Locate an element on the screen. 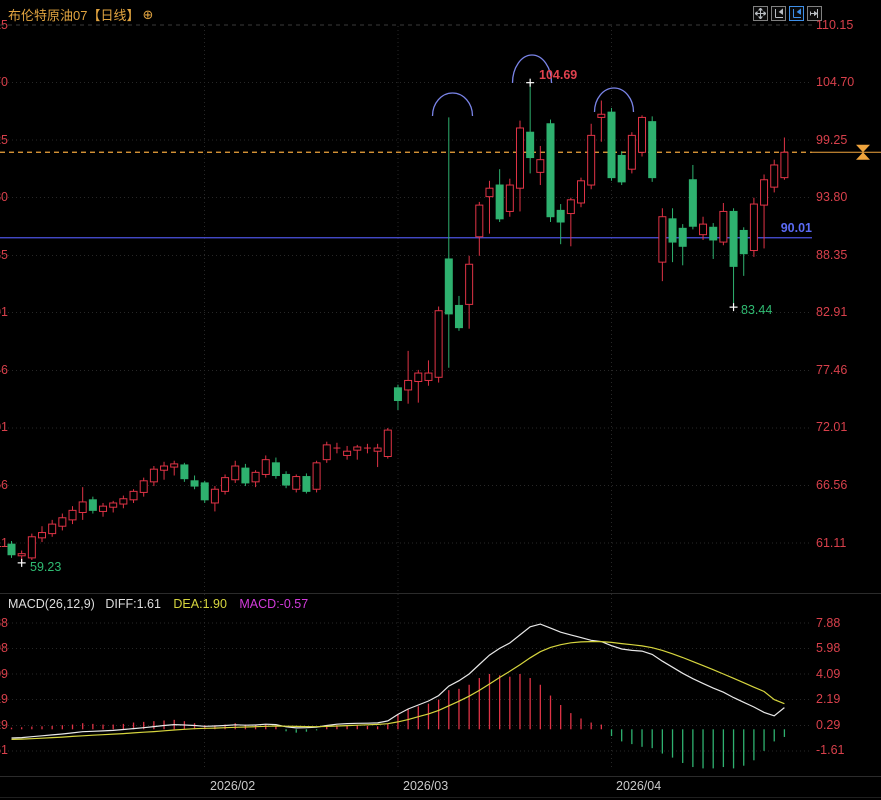 This screenshot has width=881, height=800. x-axis-label-feb: 2026/02 is located at coordinates (233, 786).